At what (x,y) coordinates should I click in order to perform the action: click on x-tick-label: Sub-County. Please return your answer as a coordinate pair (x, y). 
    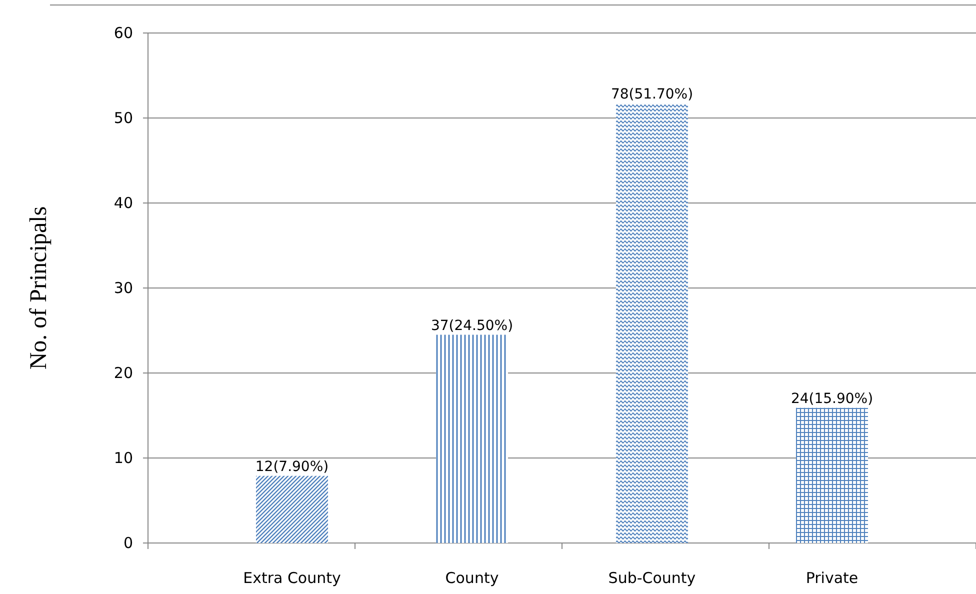
    Looking at the image, I should click on (652, 578).